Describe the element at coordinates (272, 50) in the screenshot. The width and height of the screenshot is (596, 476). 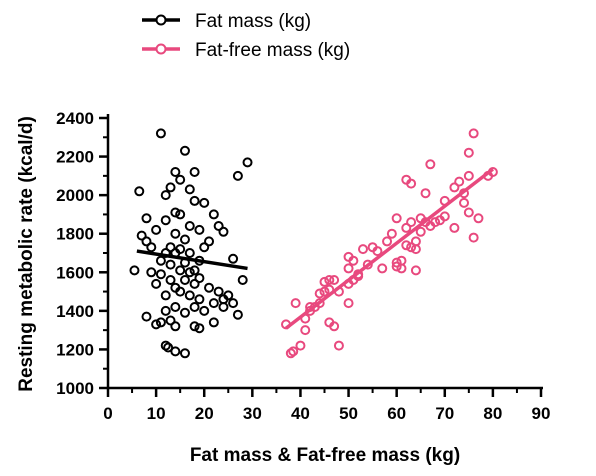
I see `legend-label: Fat-free mass (kg)` at that location.